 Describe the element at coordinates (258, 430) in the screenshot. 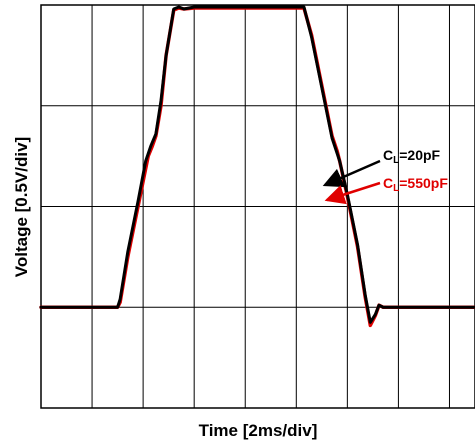

I see `x-axis-label: Time [2ms/div]` at that location.